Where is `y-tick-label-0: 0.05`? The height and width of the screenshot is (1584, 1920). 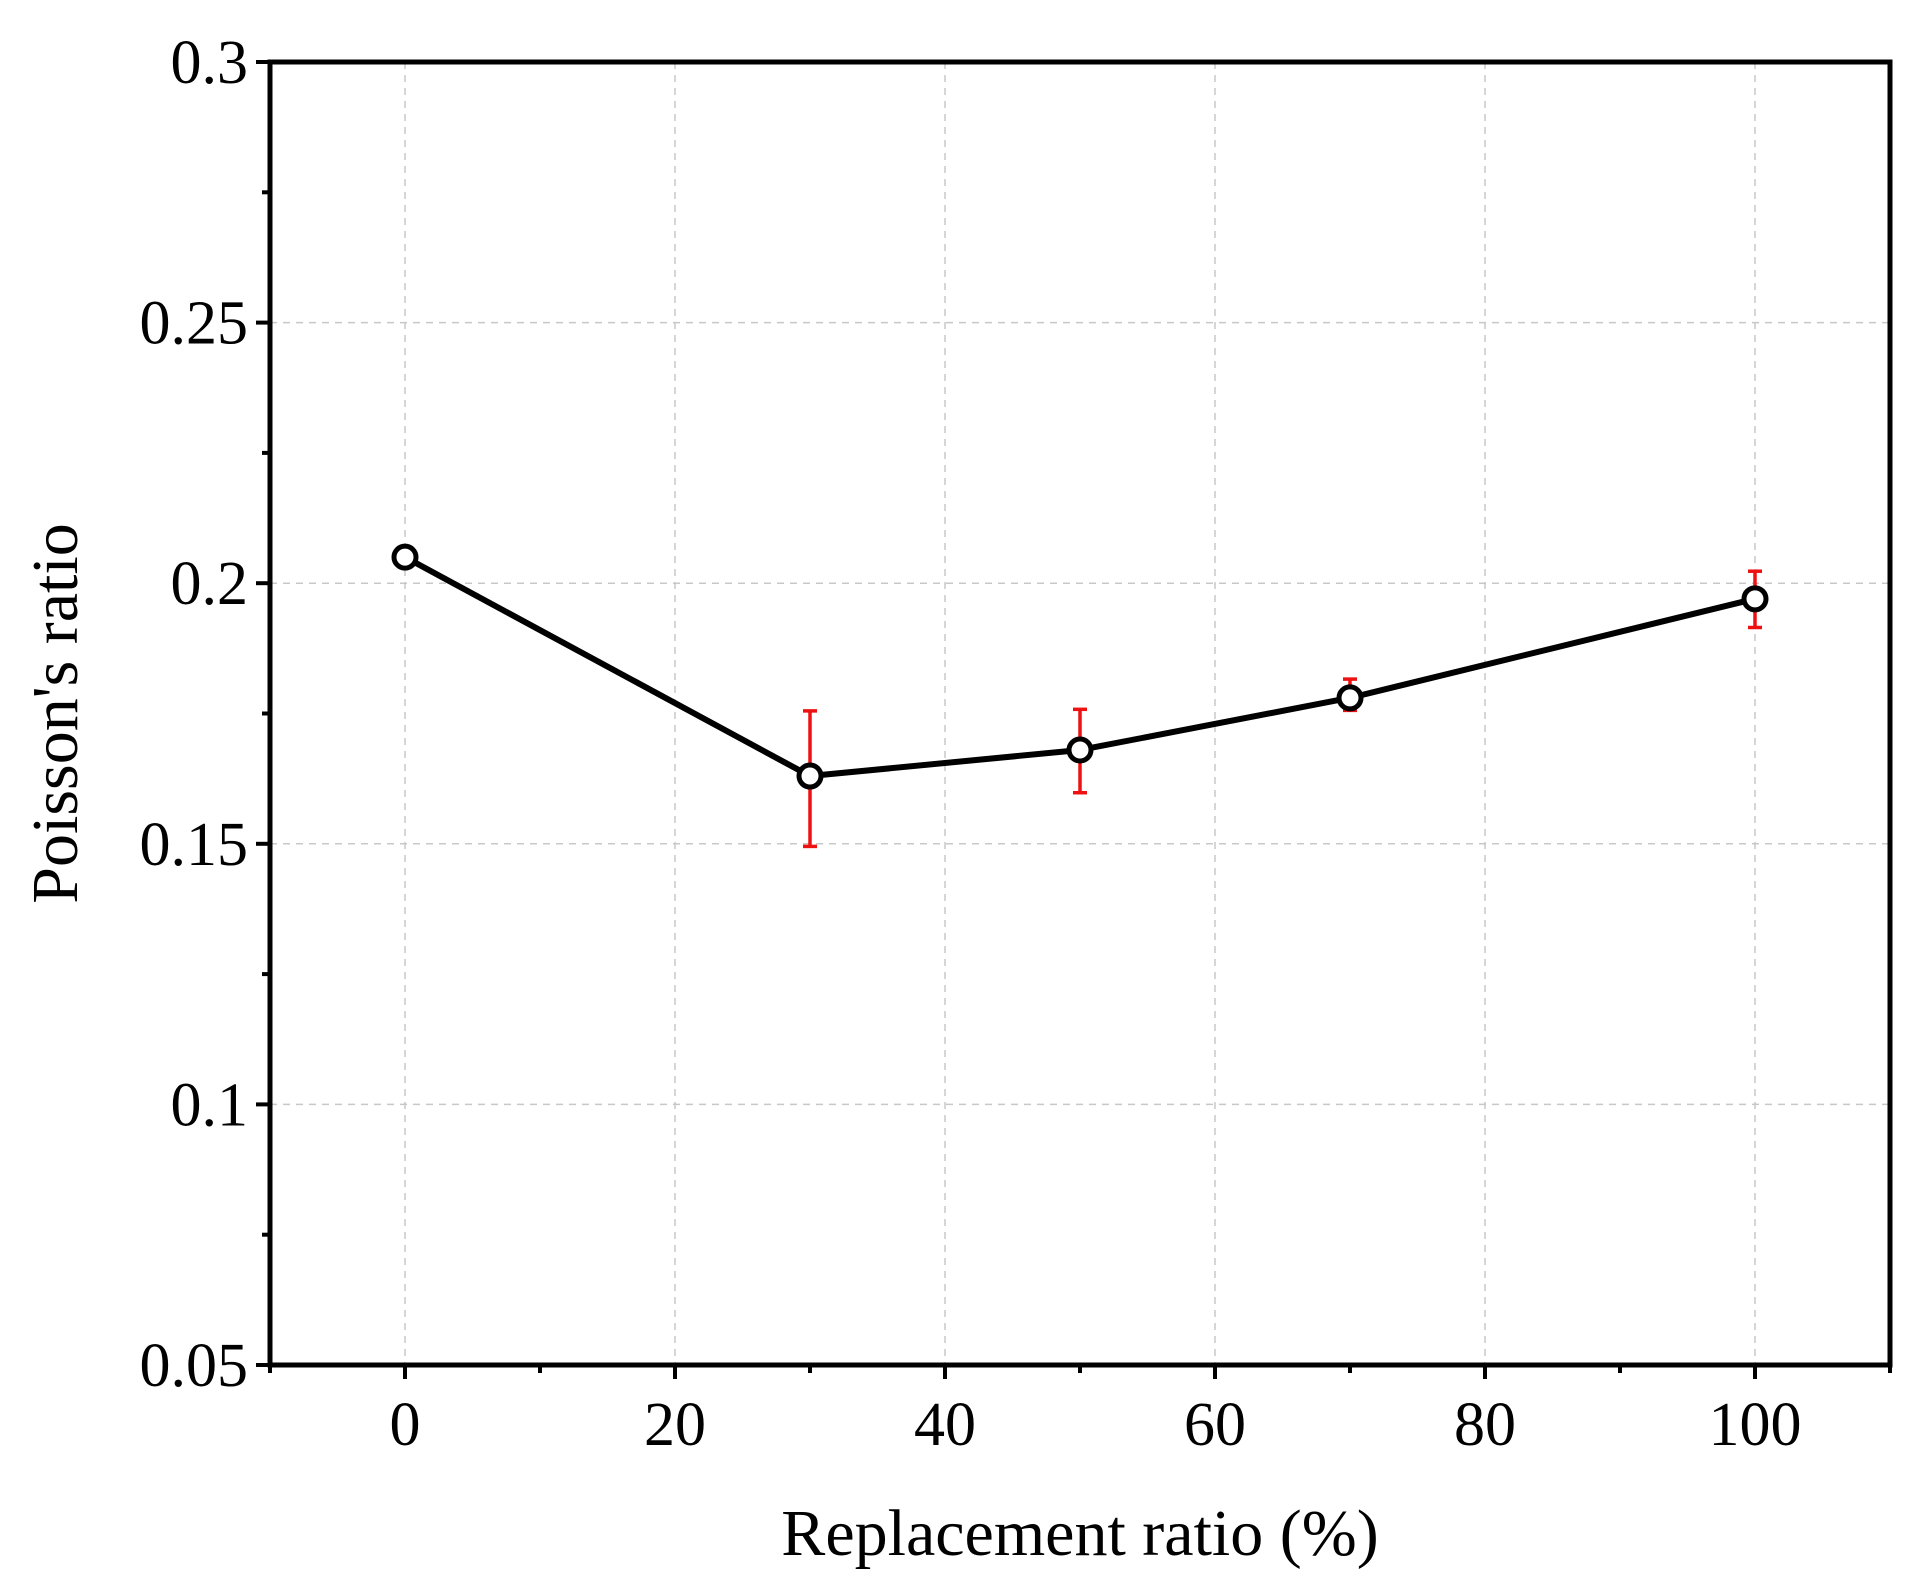
y-tick-label-0: 0.05 is located at coordinates (194, 1366).